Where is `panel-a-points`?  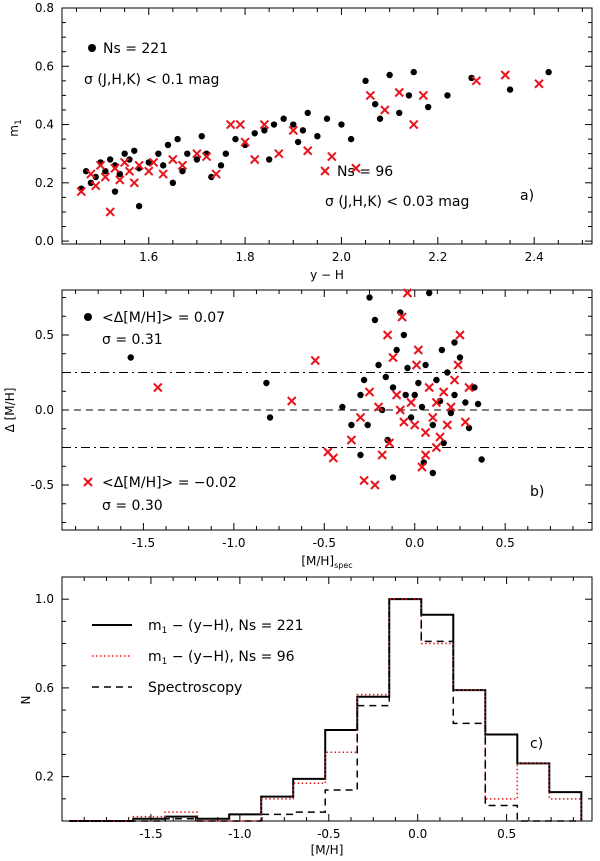 panel-a-points is located at coordinates (314, 142).